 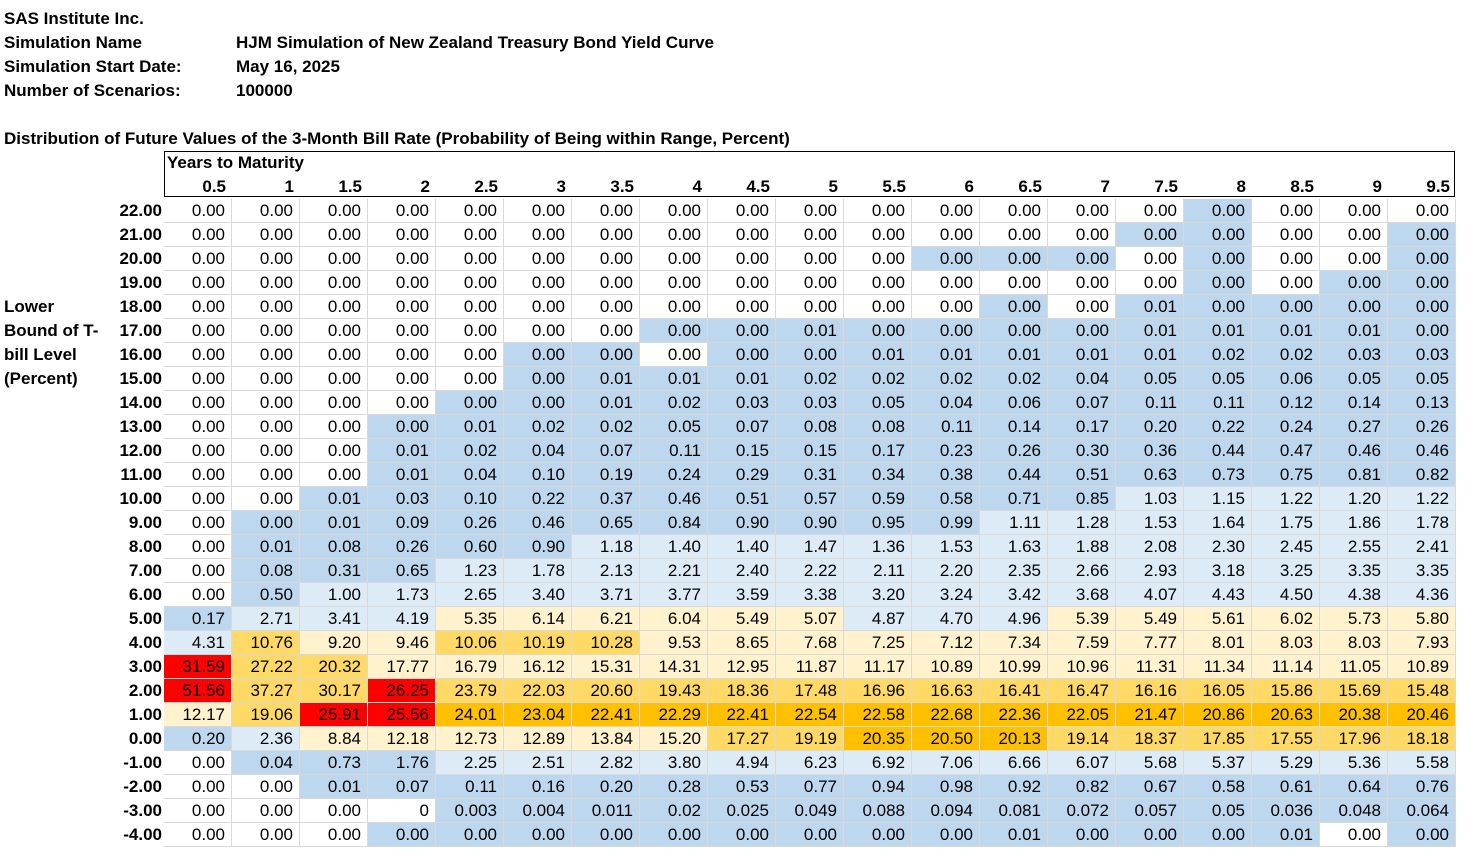 What do you see at coordinates (266, 595) in the screenshot?
I see `table-cell: 0.50` at bounding box center [266, 595].